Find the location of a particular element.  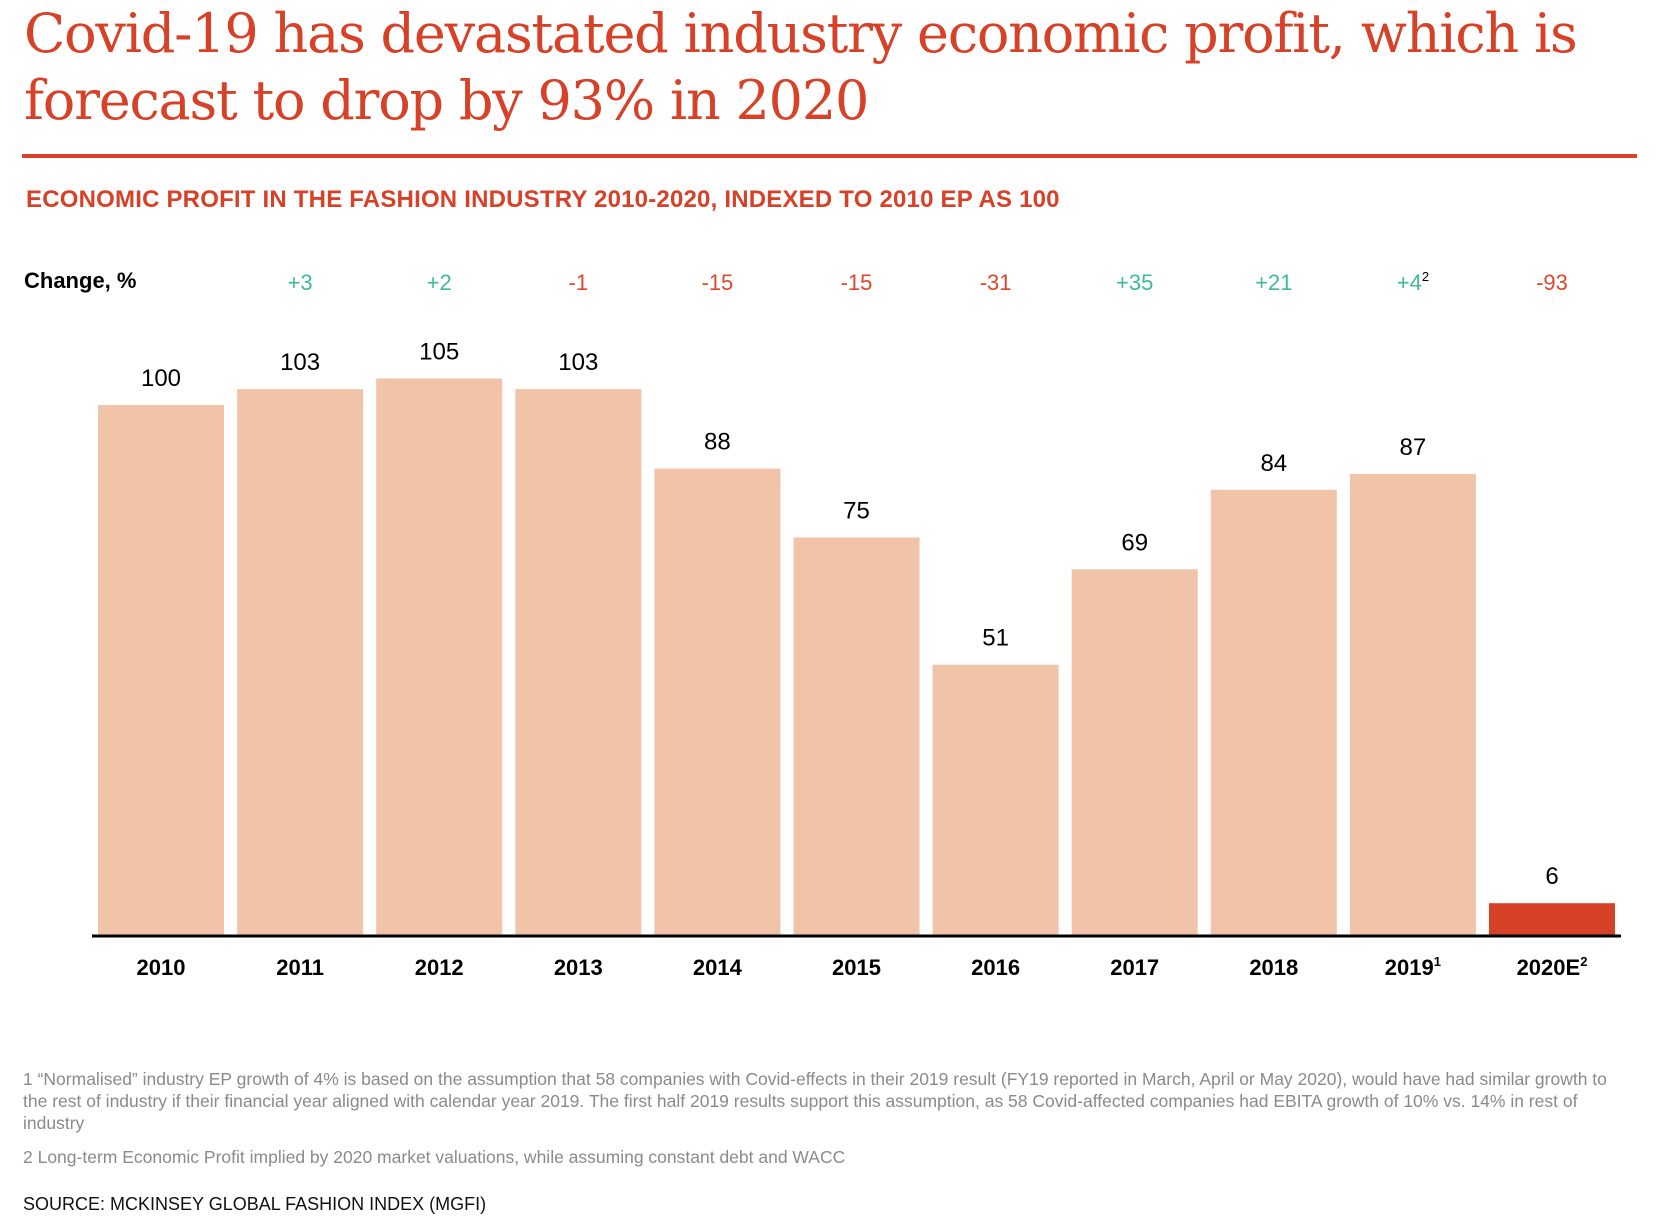

x-tick-label-2011: 2011 is located at coordinates (300, 967).